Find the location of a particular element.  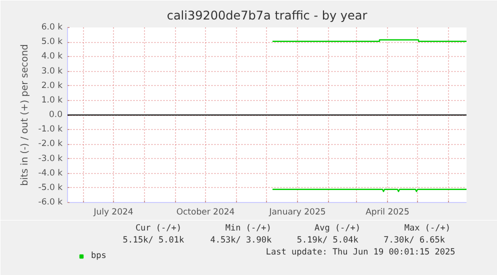

y-tick-label: -2.0 k is located at coordinates (50, 144).